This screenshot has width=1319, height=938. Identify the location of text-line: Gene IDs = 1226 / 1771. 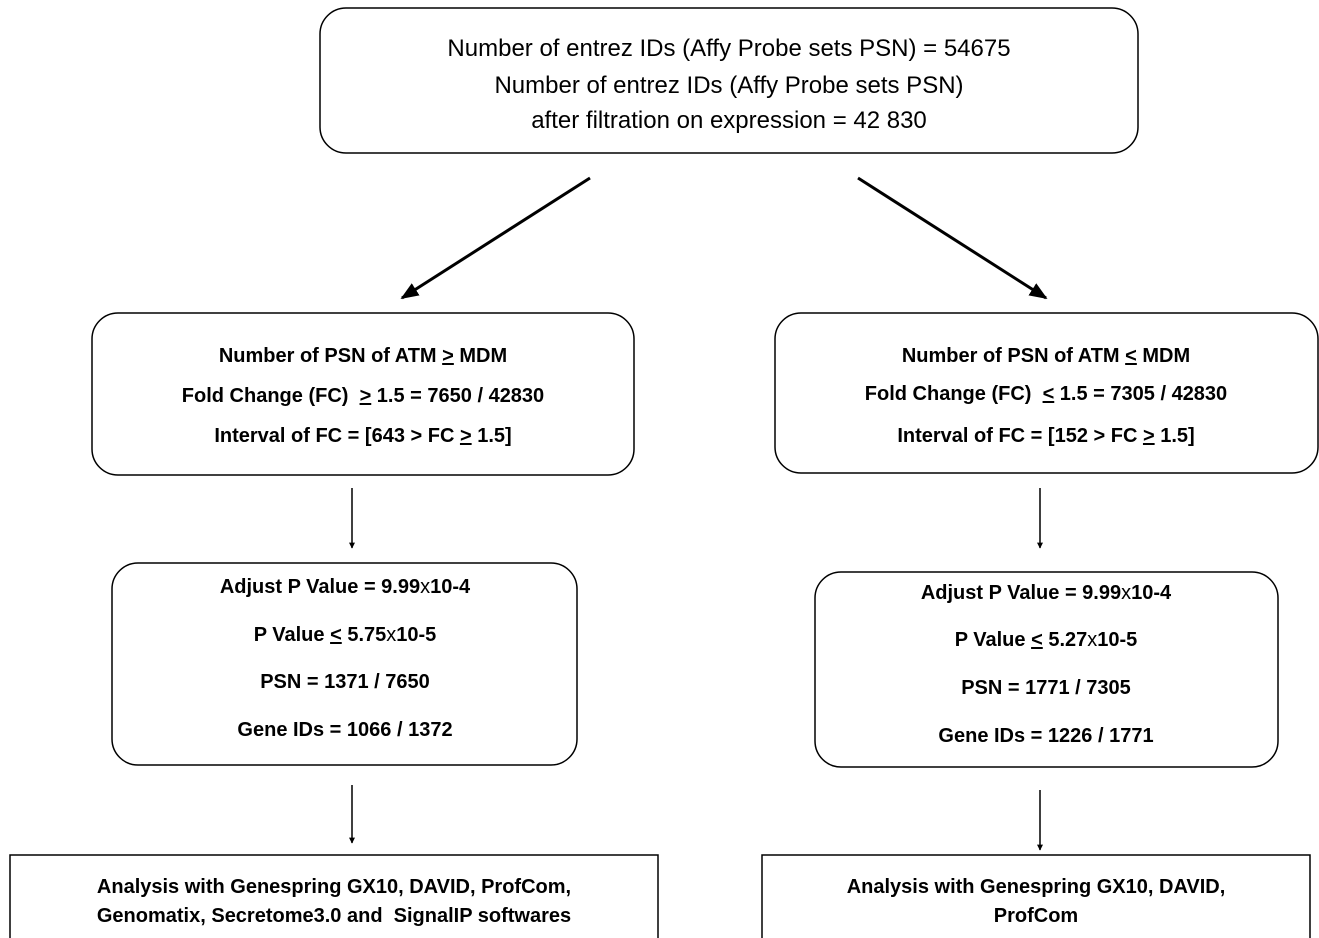
(1045, 736).